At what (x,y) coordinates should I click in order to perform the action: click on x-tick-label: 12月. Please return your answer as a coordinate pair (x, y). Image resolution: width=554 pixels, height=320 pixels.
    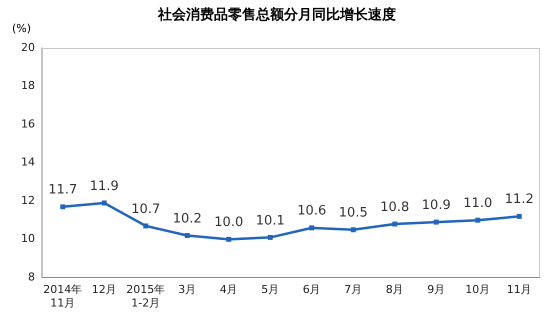
    Looking at the image, I should click on (104, 289).